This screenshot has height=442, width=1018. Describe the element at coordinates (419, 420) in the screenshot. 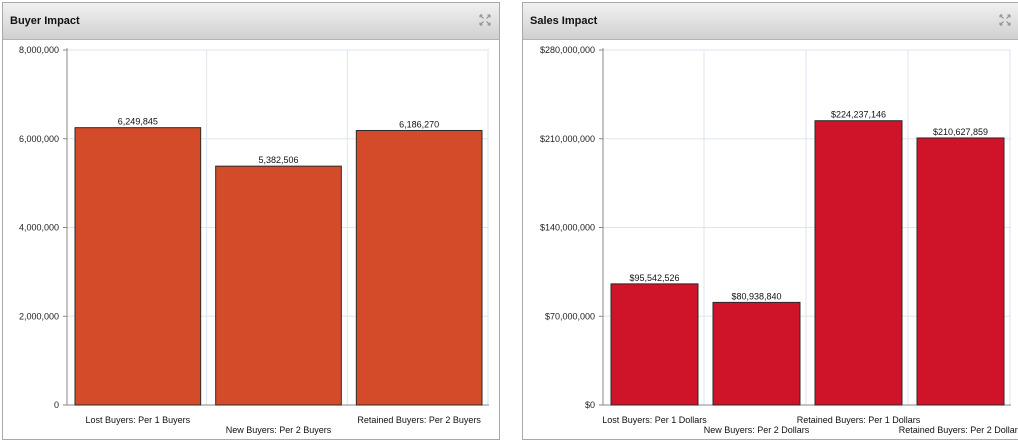

I see `category-label: Retained Buyers: Per 2 Buyers` at that location.